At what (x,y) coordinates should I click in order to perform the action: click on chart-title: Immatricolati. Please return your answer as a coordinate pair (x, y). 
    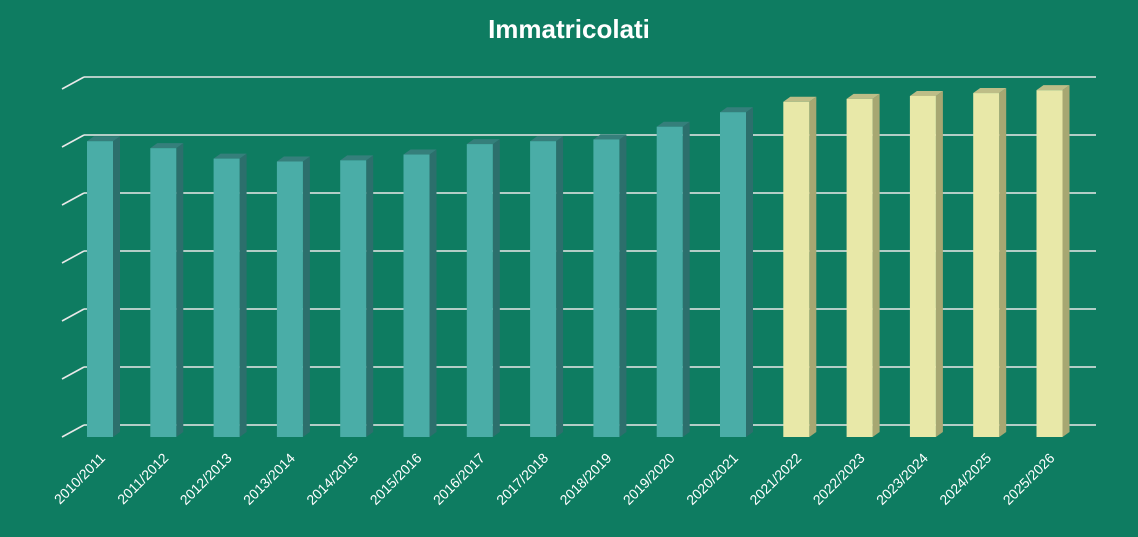
    Looking at the image, I should click on (569, 29).